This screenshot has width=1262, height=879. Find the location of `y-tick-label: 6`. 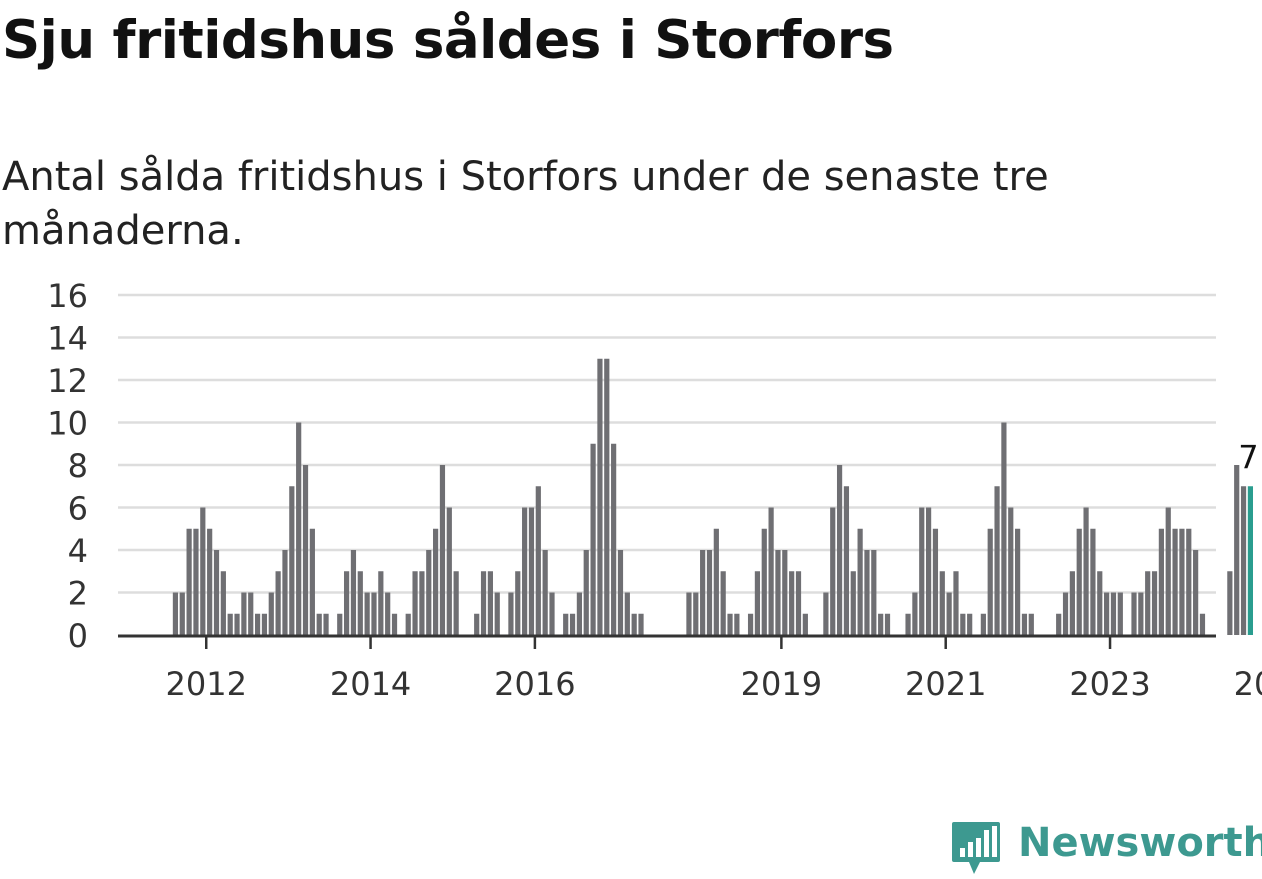

y-tick-label: 6 is located at coordinates (78, 509).